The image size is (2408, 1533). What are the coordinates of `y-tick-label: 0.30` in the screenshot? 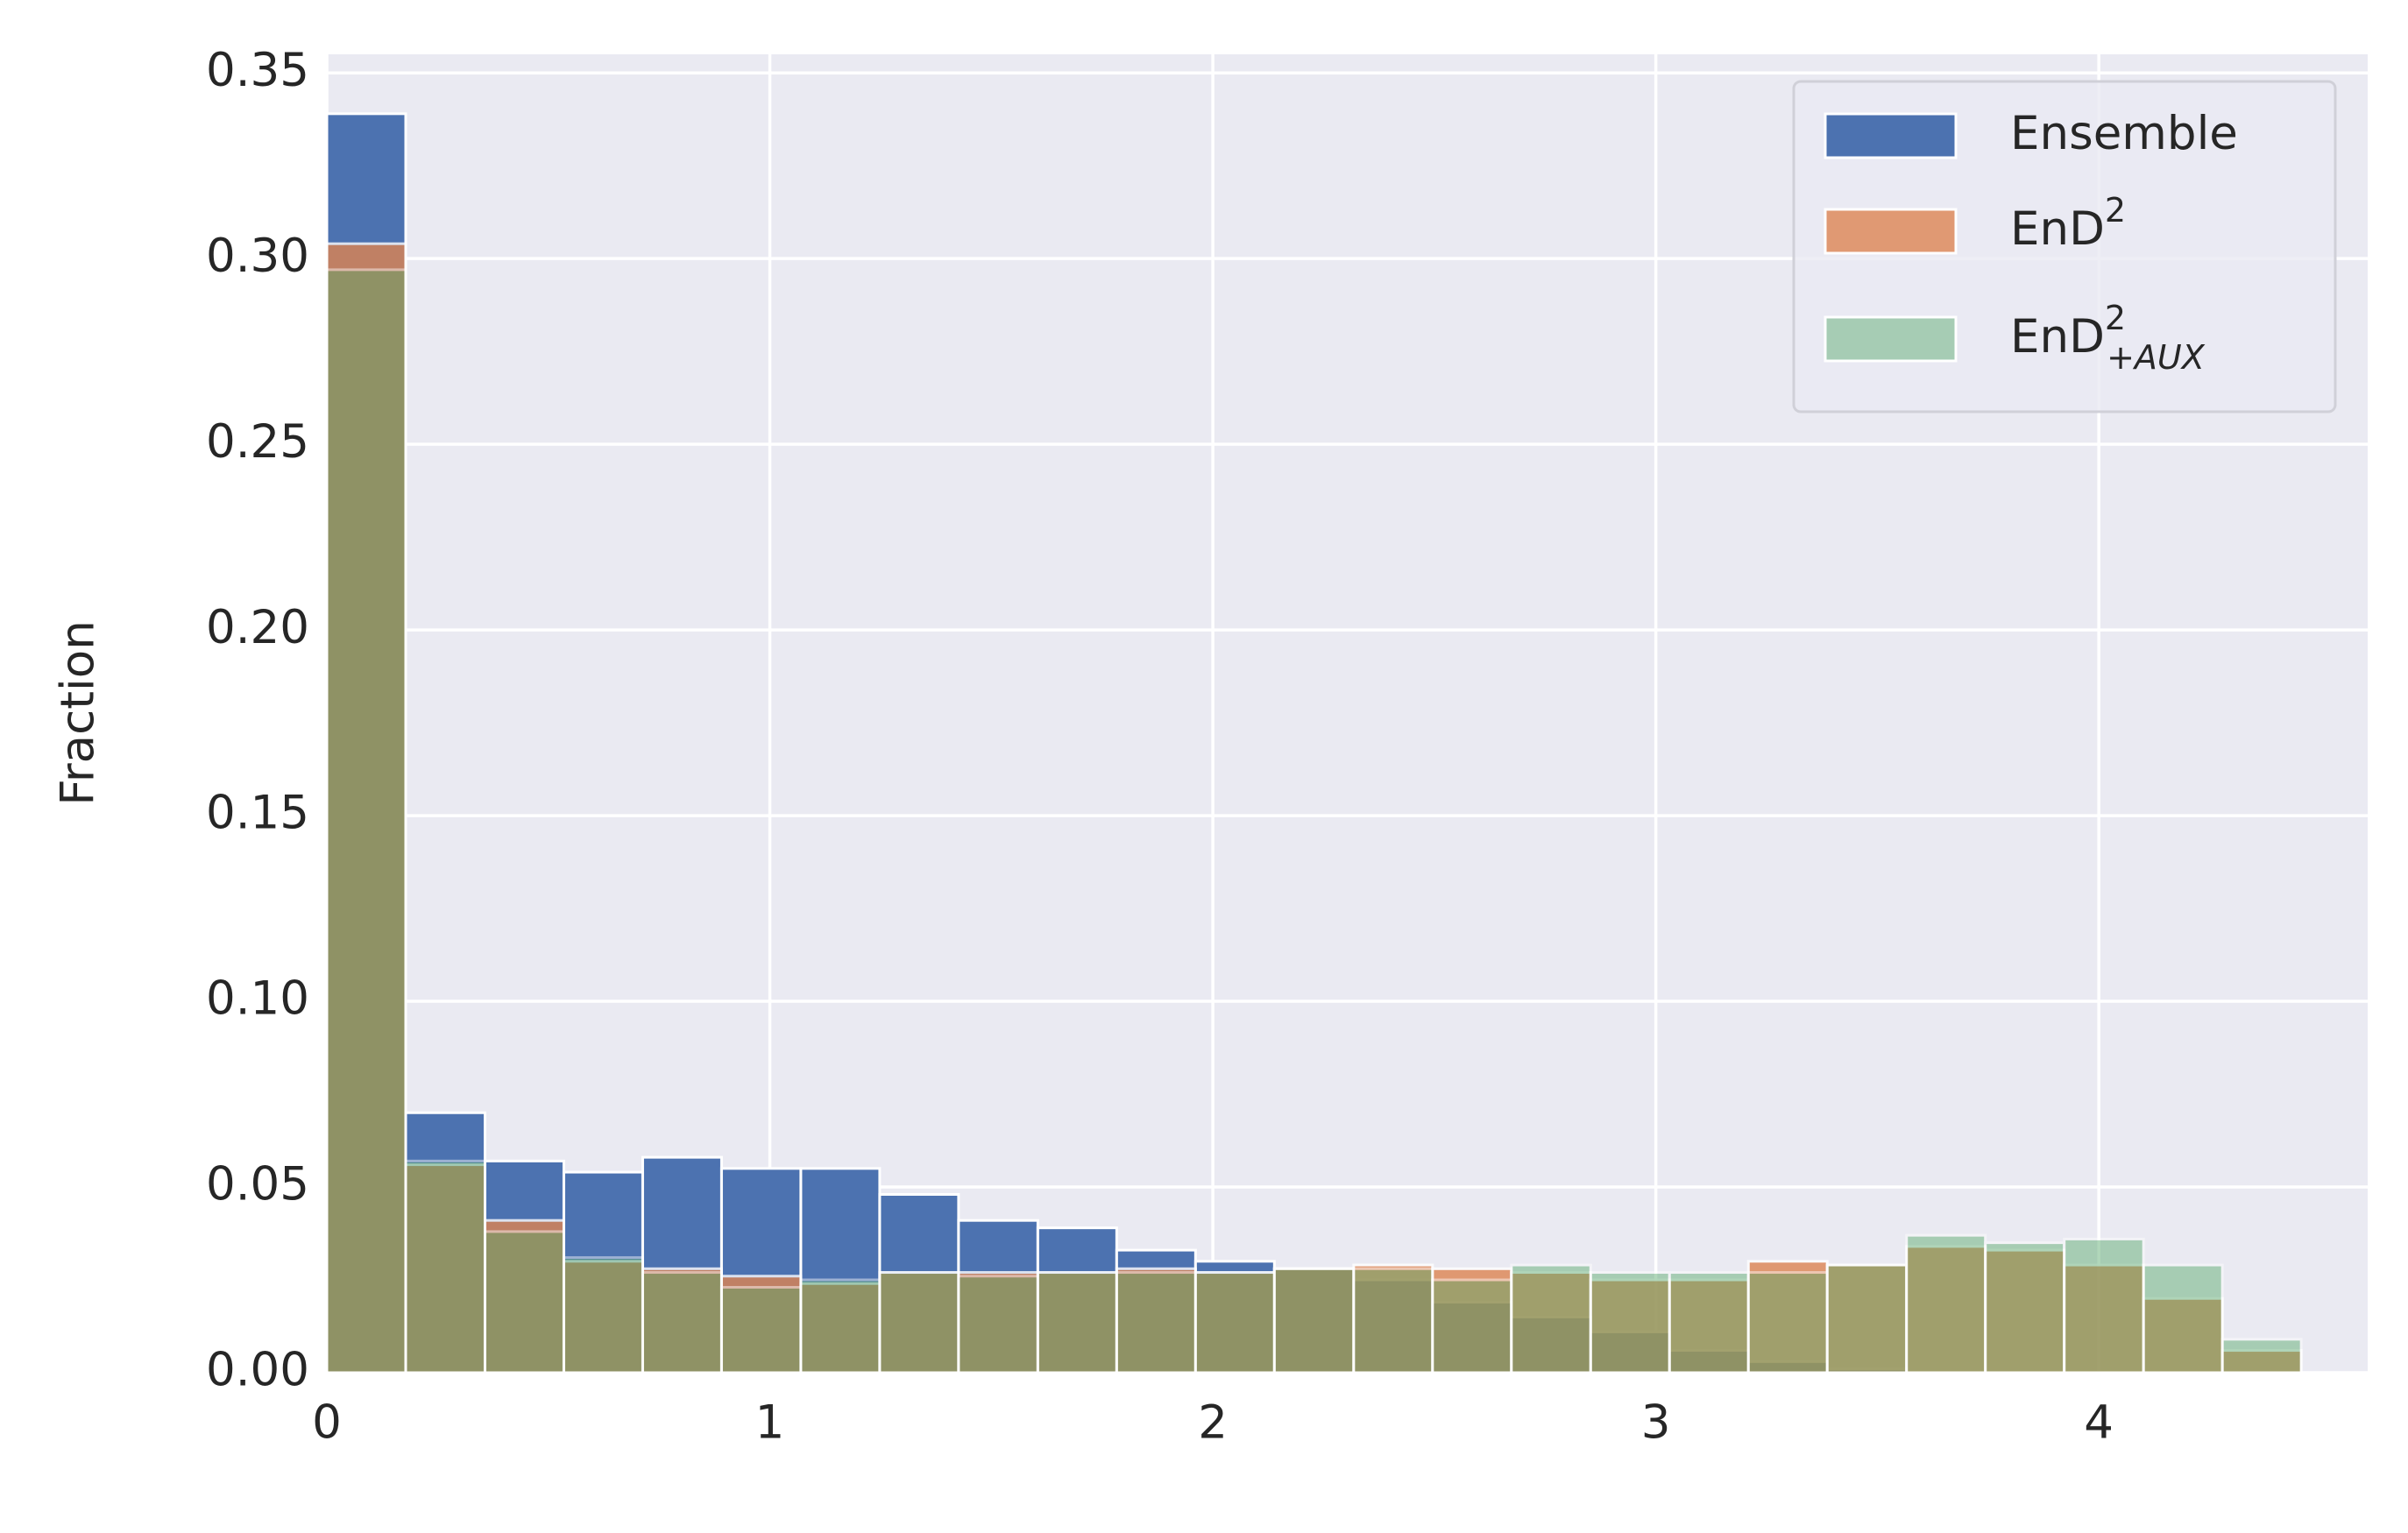 It's located at (258, 256).